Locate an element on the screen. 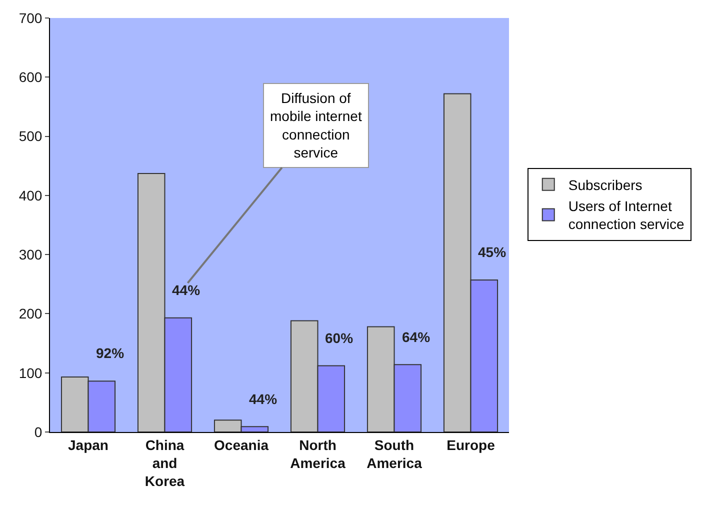 The height and width of the screenshot is (507, 714). annotation: Diffusion of mobile internet connection service is located at coordinates (316, 125).